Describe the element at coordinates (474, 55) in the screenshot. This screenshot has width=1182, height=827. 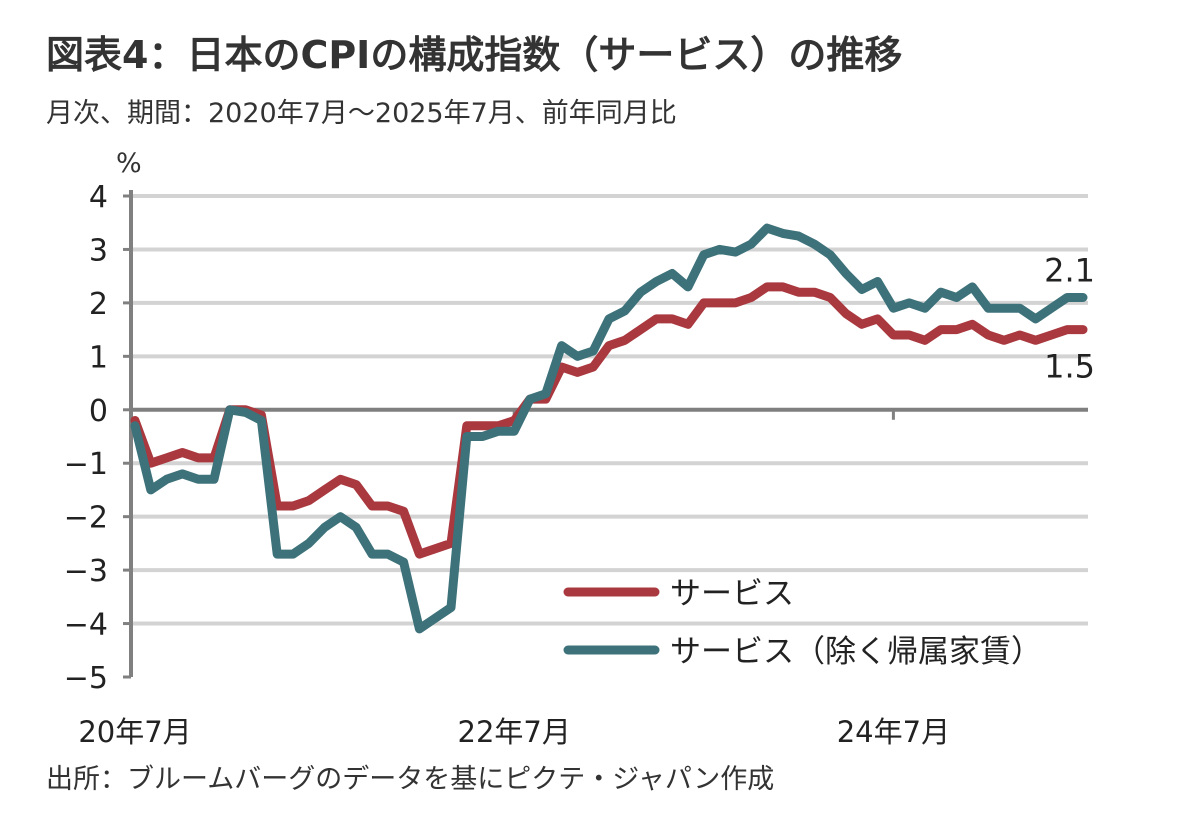
I see `chart-title: 図表4：日本のCPIの構成指数（サービス）の推移` at that location.